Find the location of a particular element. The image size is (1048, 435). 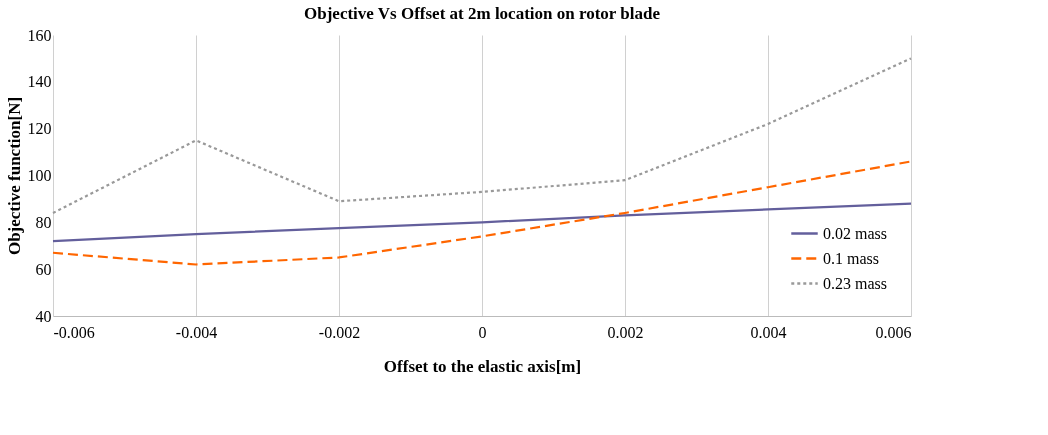

legend-label: 0.1 mass is located at coordinates (851, 258).